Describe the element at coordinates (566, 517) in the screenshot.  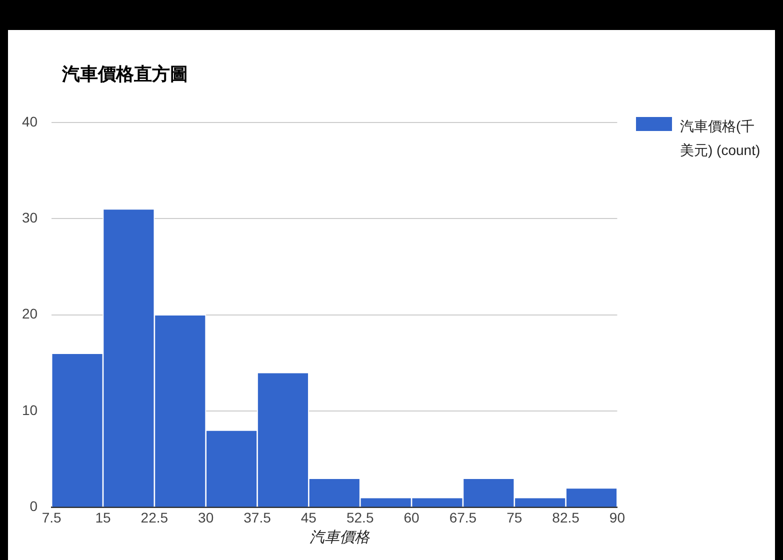
I see `x-tick-label: 82.5` at that location.